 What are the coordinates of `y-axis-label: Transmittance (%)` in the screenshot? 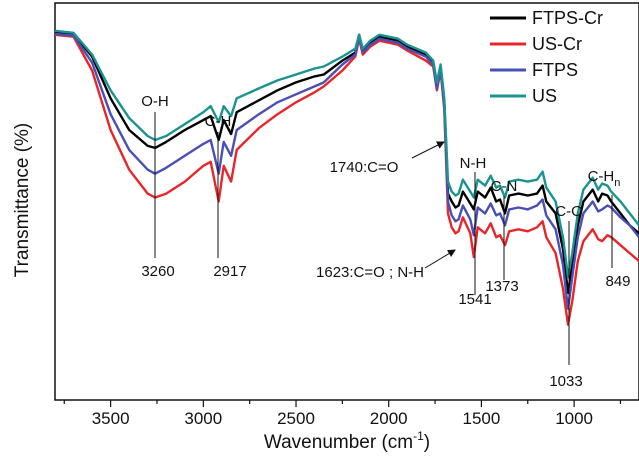 It's located at (22, 200).